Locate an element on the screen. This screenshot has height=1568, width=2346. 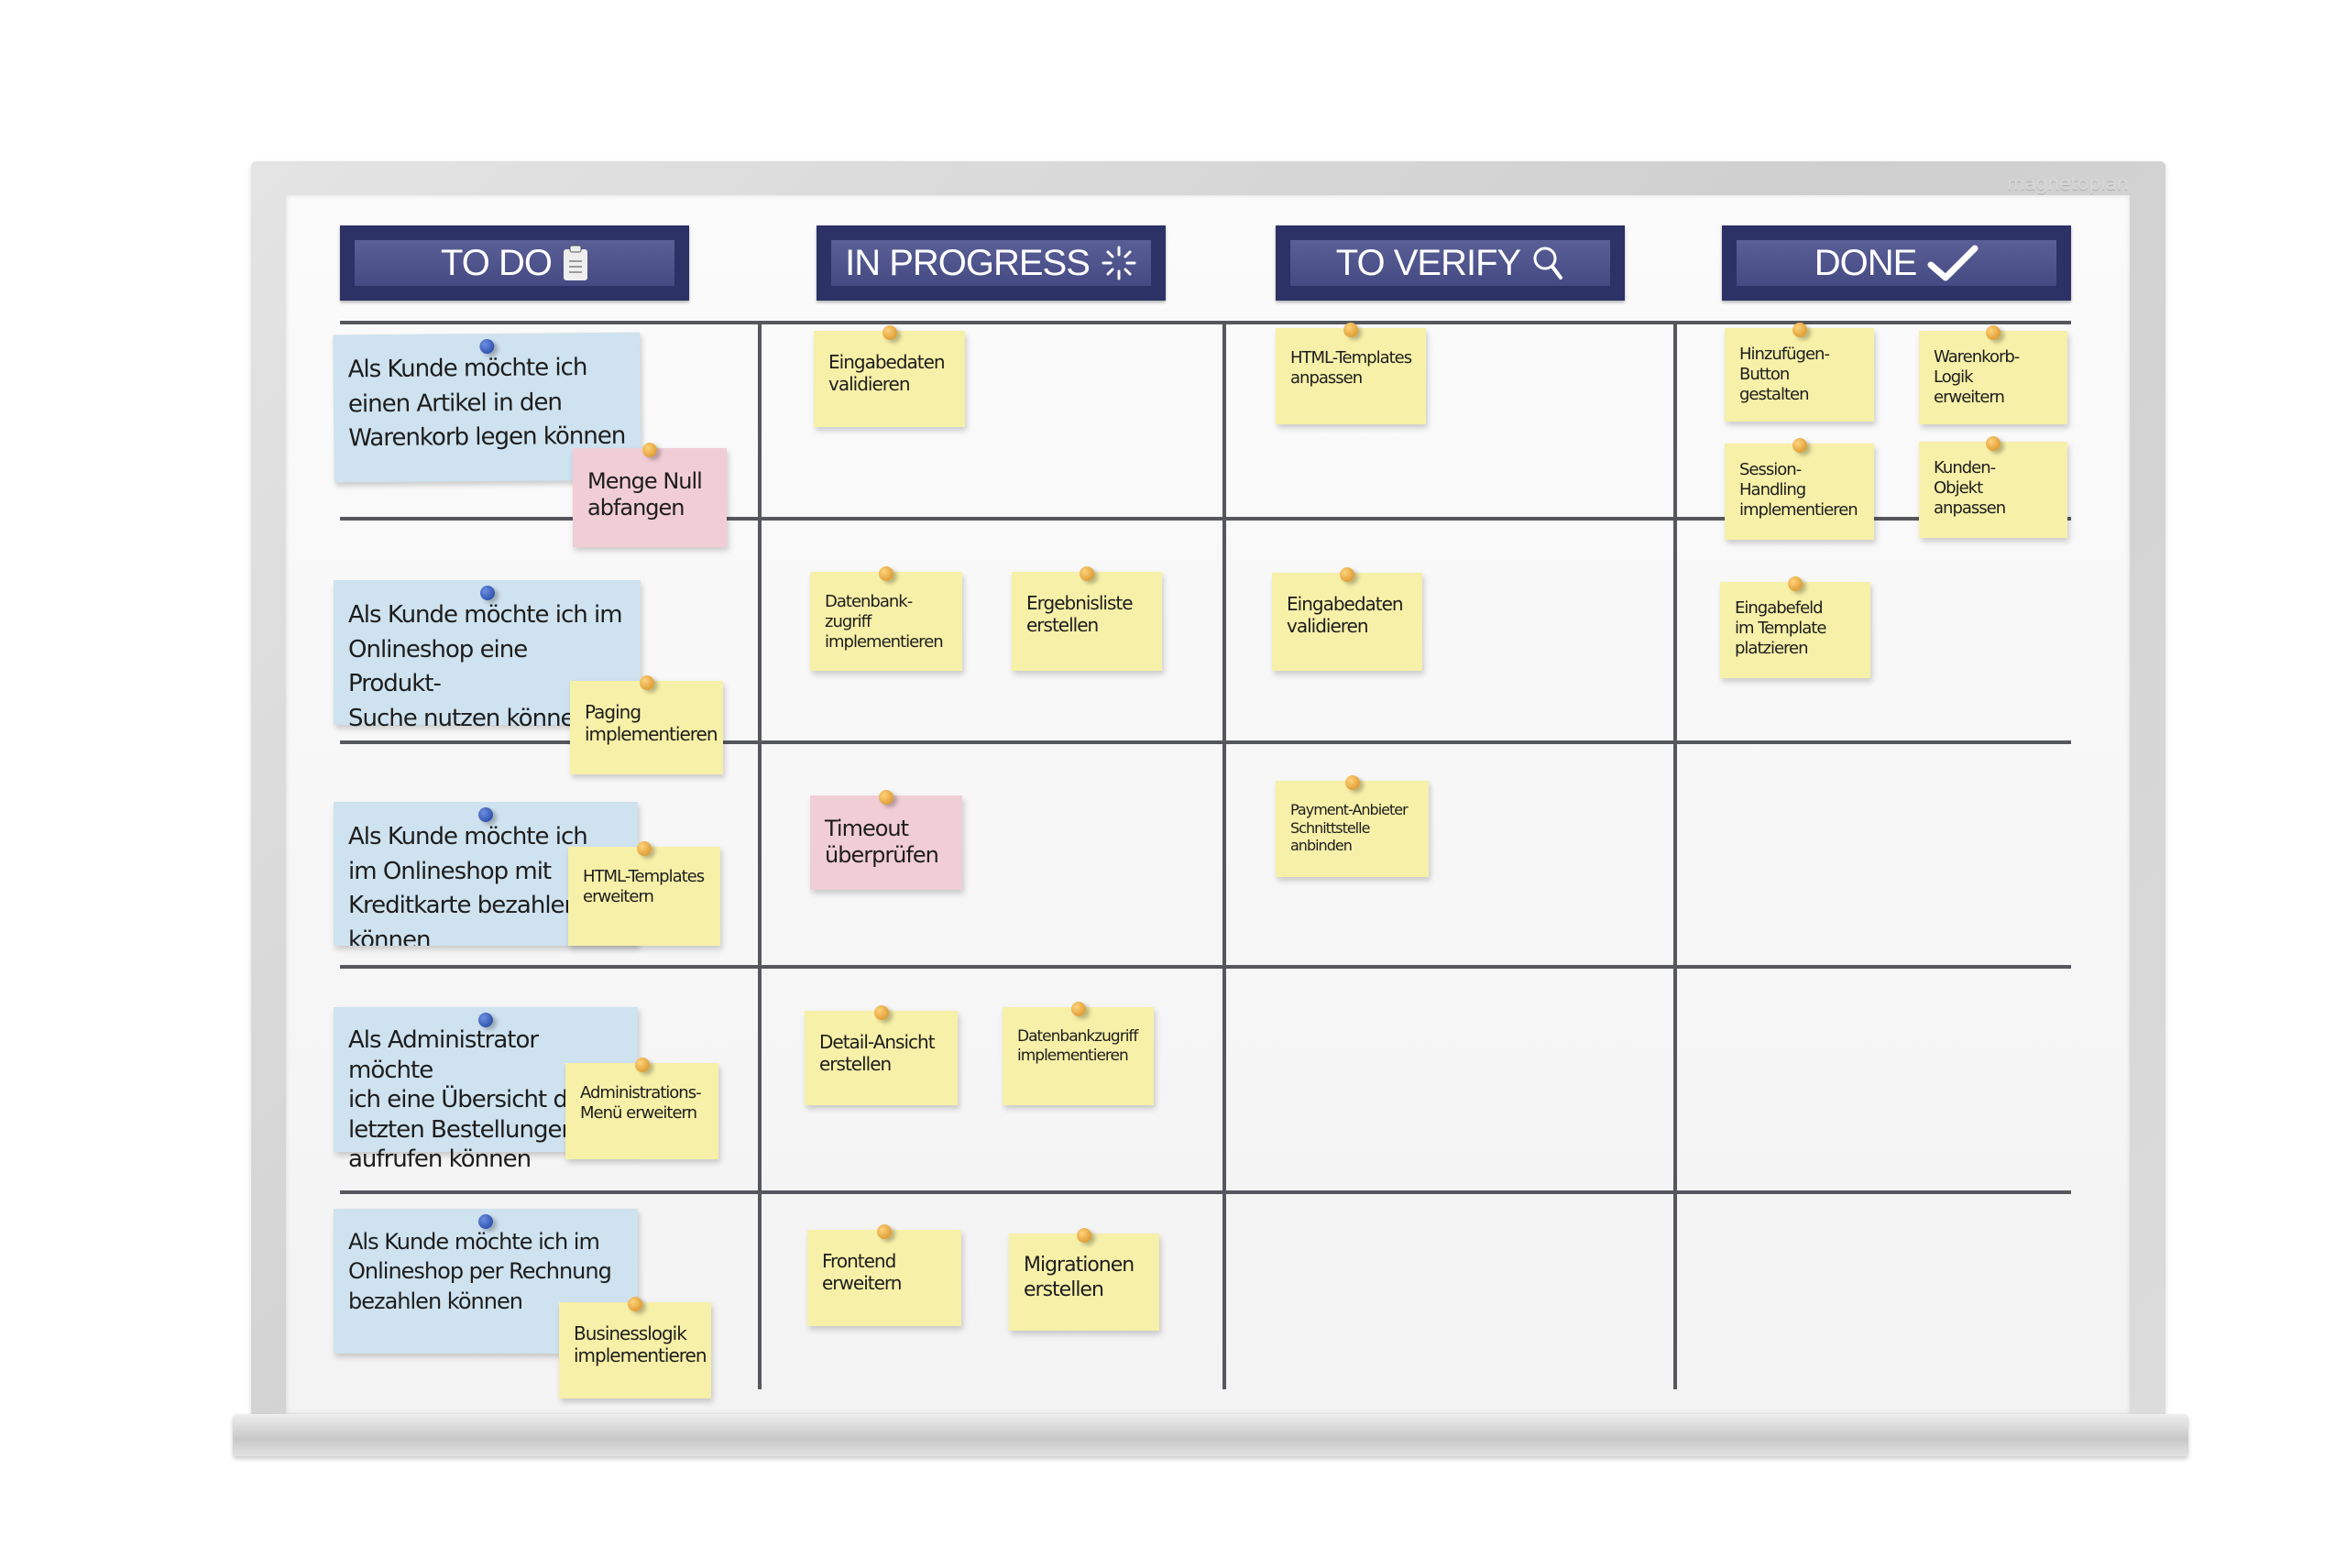
task-card: Timeout überprüfen is located at coordinates (886, 840).